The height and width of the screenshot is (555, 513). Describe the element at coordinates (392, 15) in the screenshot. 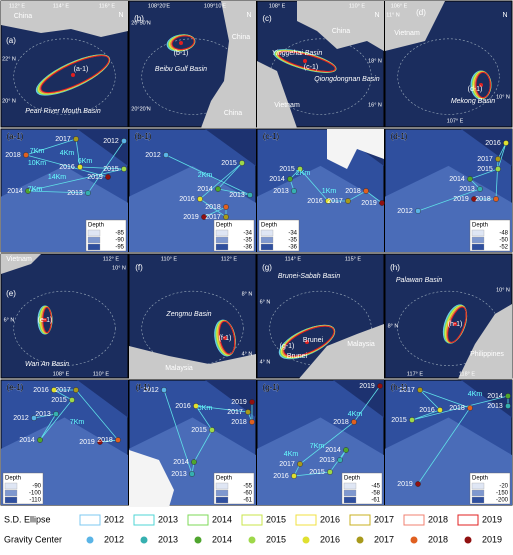

I see `map-label: 11° N` at that location.